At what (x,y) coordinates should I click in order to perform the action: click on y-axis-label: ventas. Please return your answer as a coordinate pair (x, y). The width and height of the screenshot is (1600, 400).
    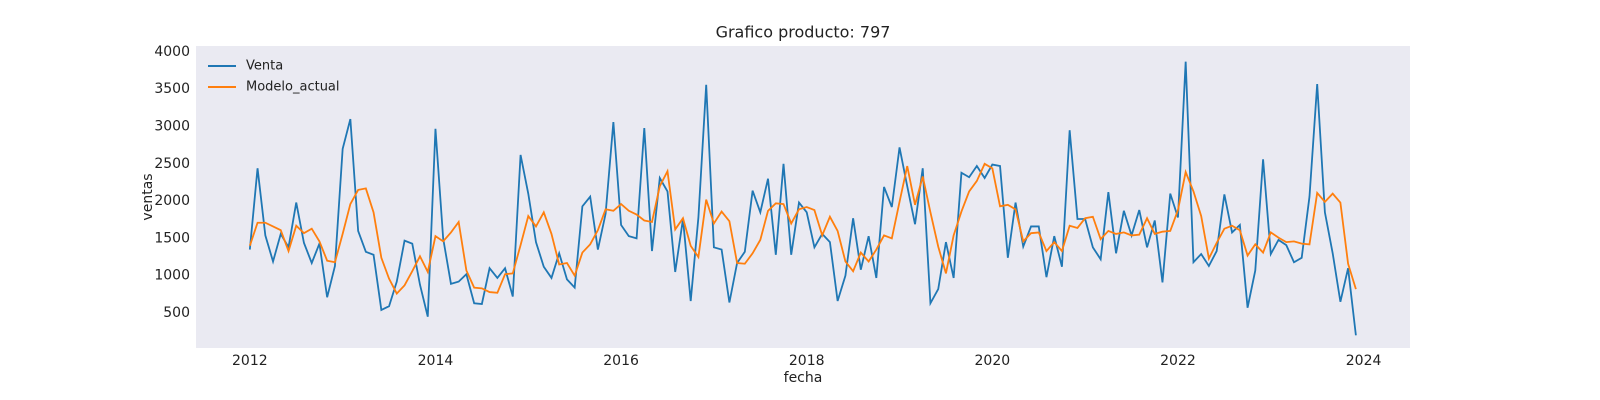
    Looking at the image, I should click on (148, 196).